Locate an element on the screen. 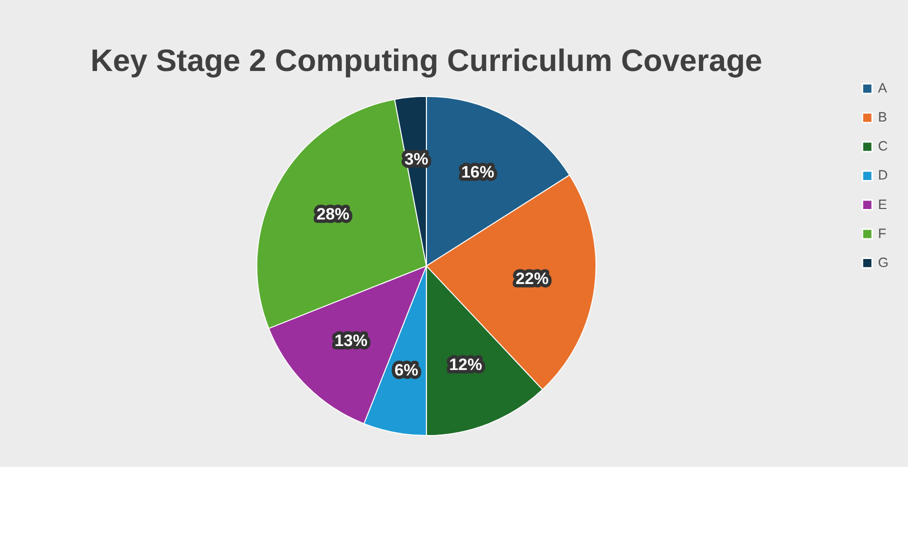  data-label: 13% is located at coordinates (351, 341).